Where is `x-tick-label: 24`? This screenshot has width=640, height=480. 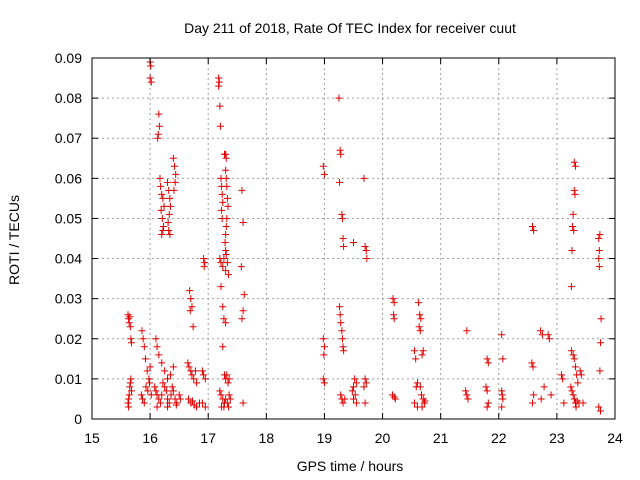 x-tick-label: 24 is located at coordinates (615, 438).